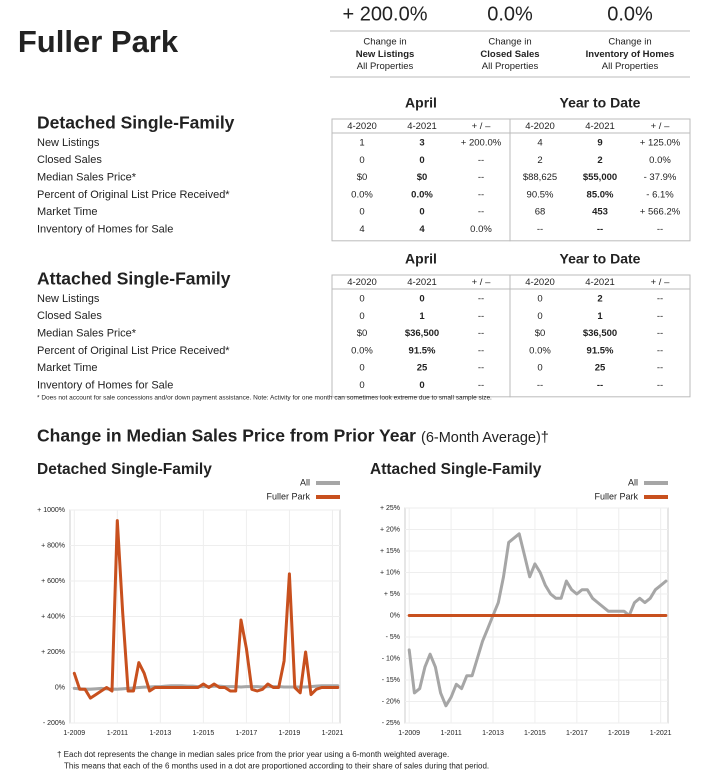  I want to click on y-tick-label: - 20%, so click(391, 701).